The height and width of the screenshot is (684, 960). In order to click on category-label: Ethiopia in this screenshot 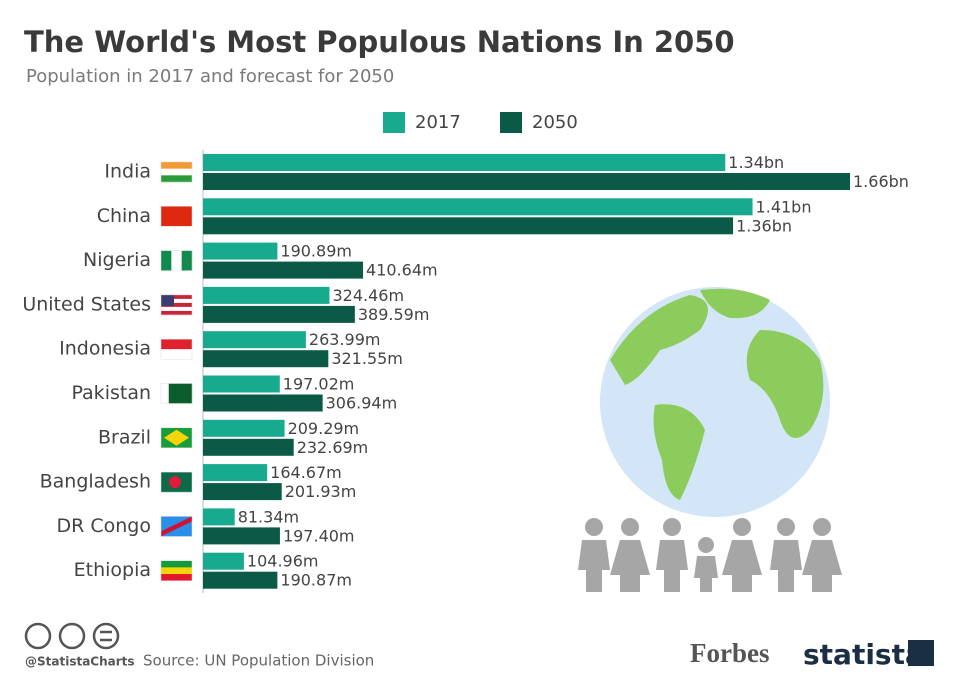, I will do `click(112, 570)`.